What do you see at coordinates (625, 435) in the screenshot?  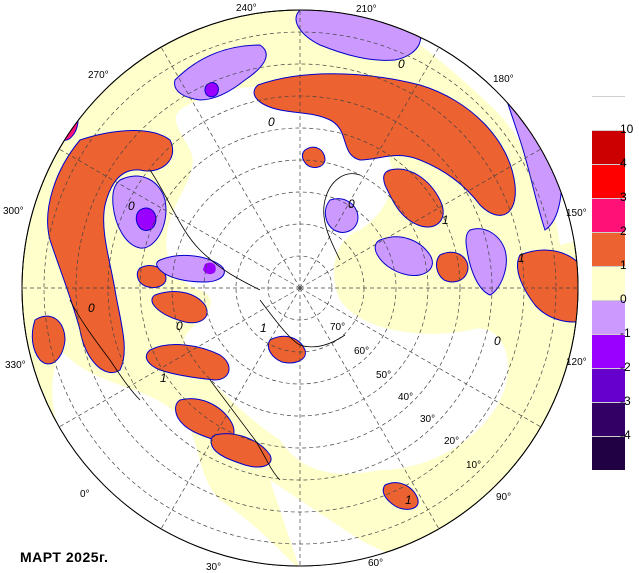 I see `legend-label: -4` at bounding box center [625, 435].